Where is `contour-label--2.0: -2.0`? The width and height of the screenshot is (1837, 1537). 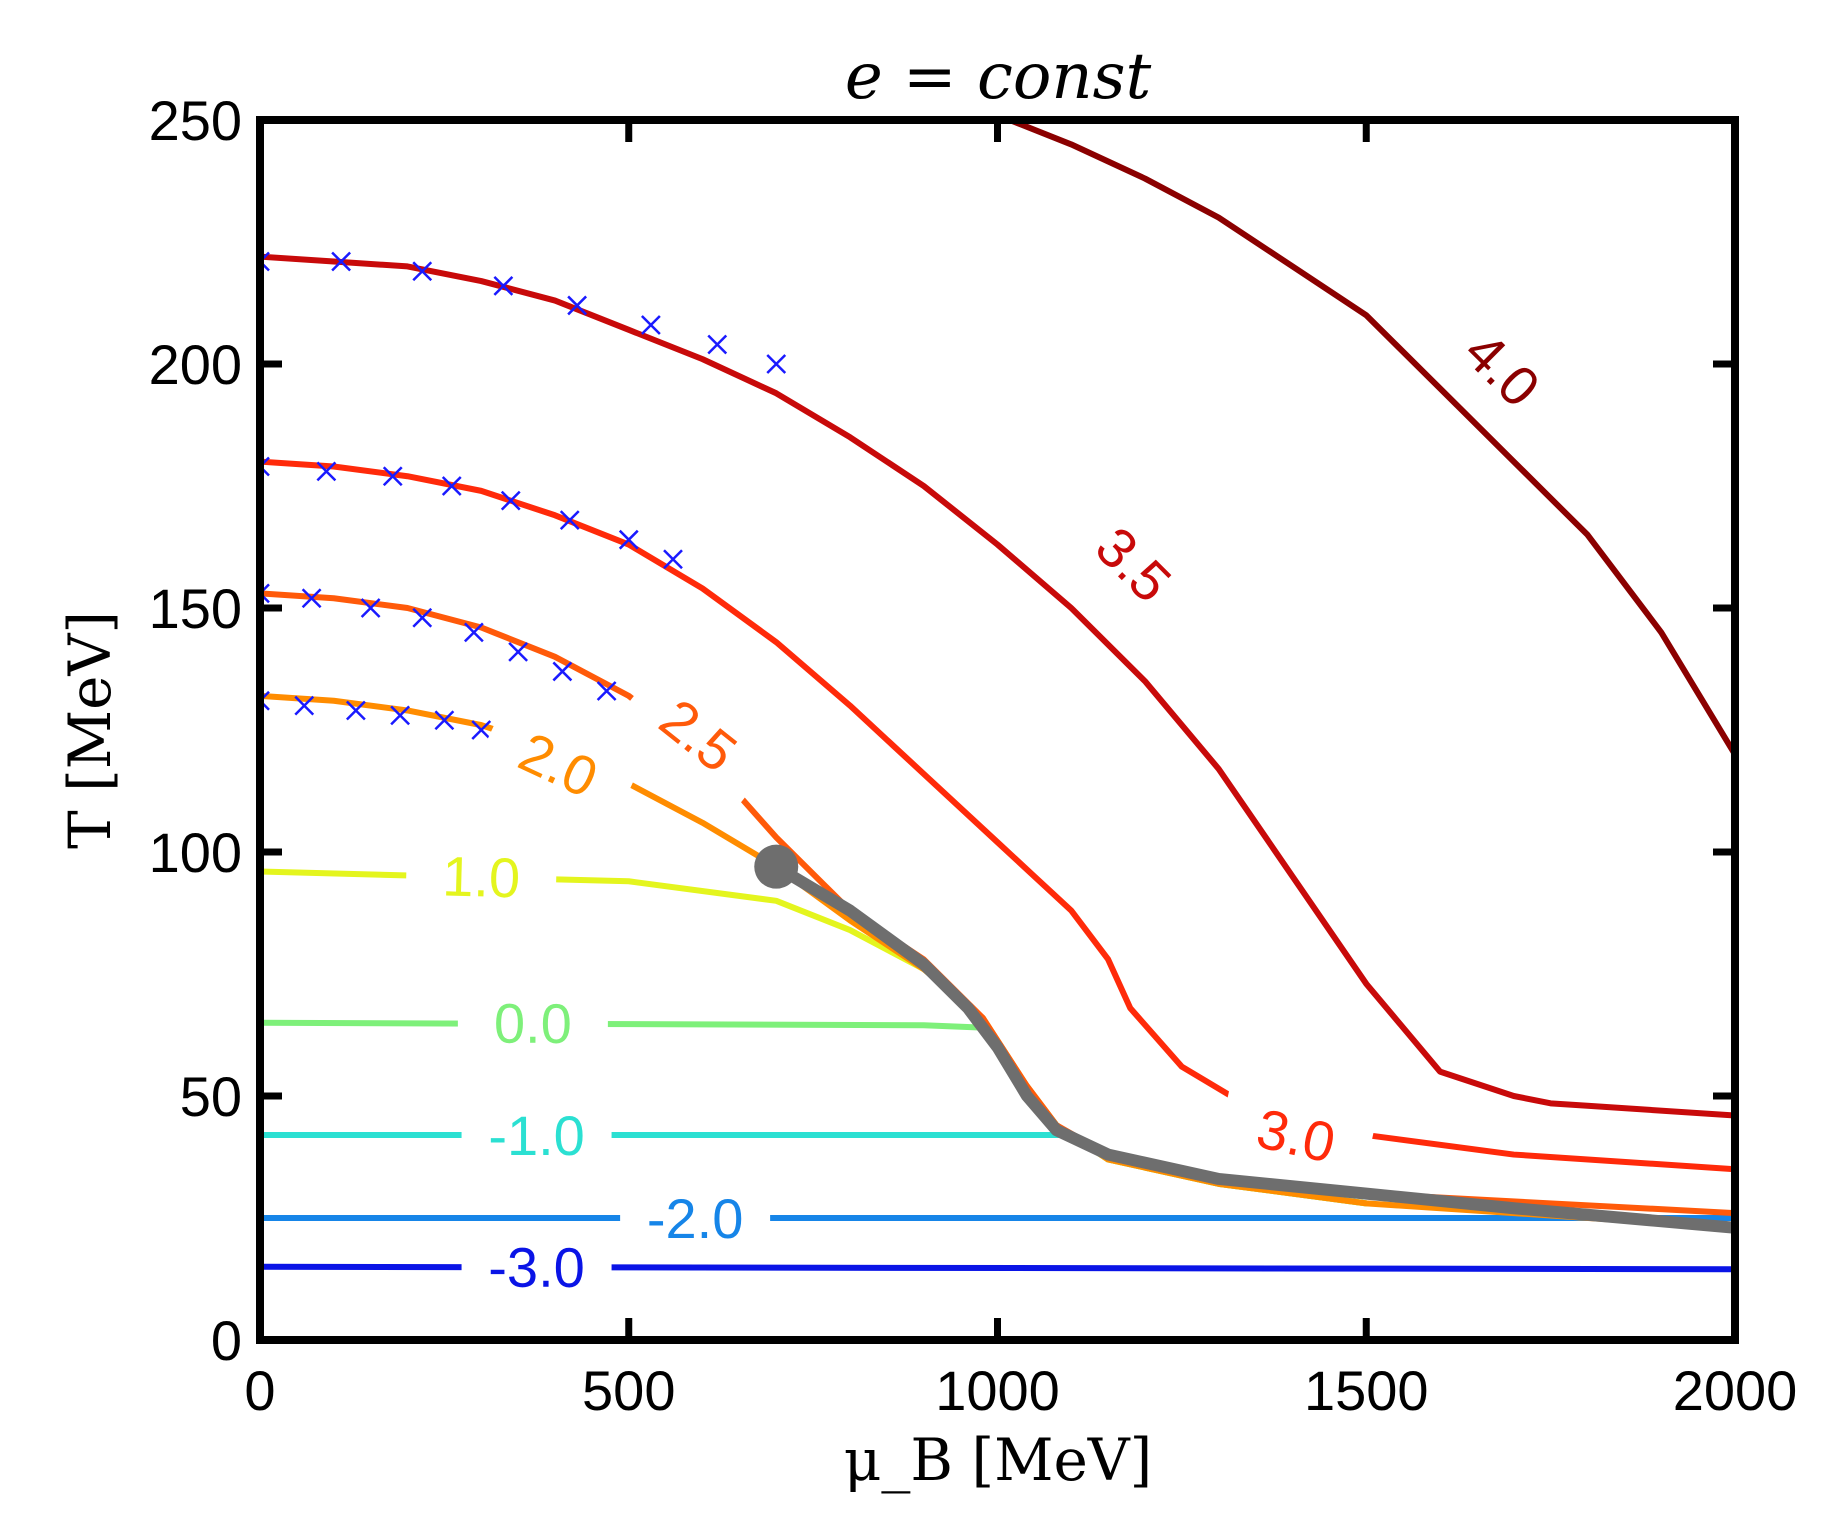 contour-label--2.0: -2.0 is located at coordinates (695, 1218).